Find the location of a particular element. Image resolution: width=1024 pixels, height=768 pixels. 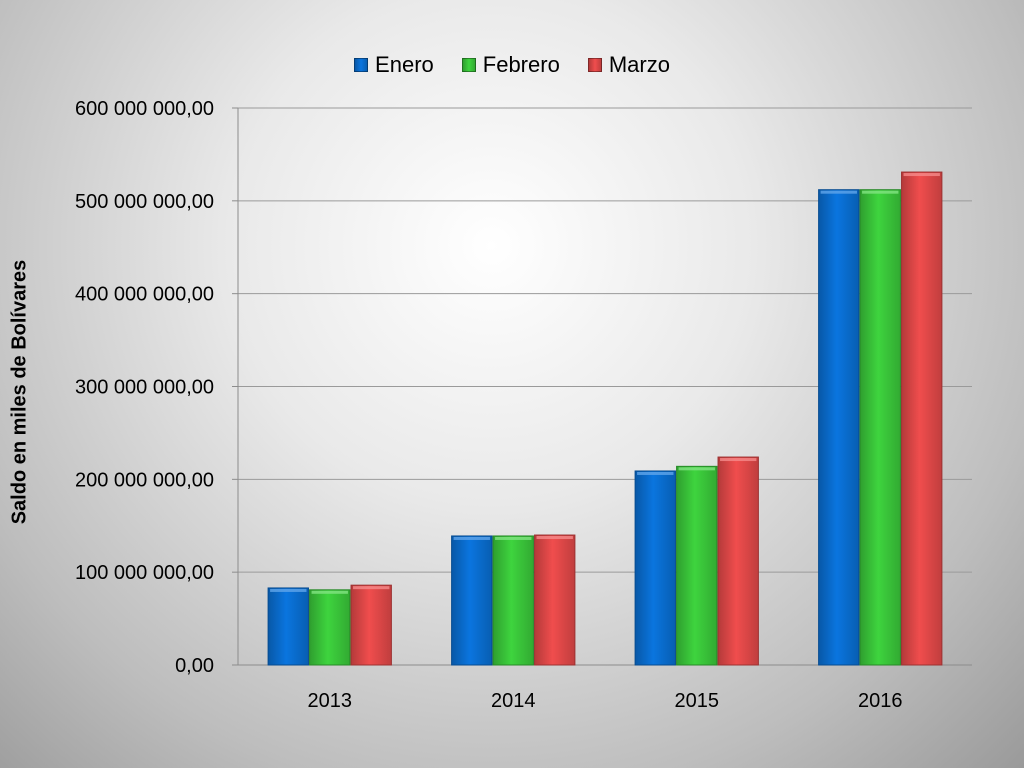

legend-label: Febrero is located at coordinates (521, 64).